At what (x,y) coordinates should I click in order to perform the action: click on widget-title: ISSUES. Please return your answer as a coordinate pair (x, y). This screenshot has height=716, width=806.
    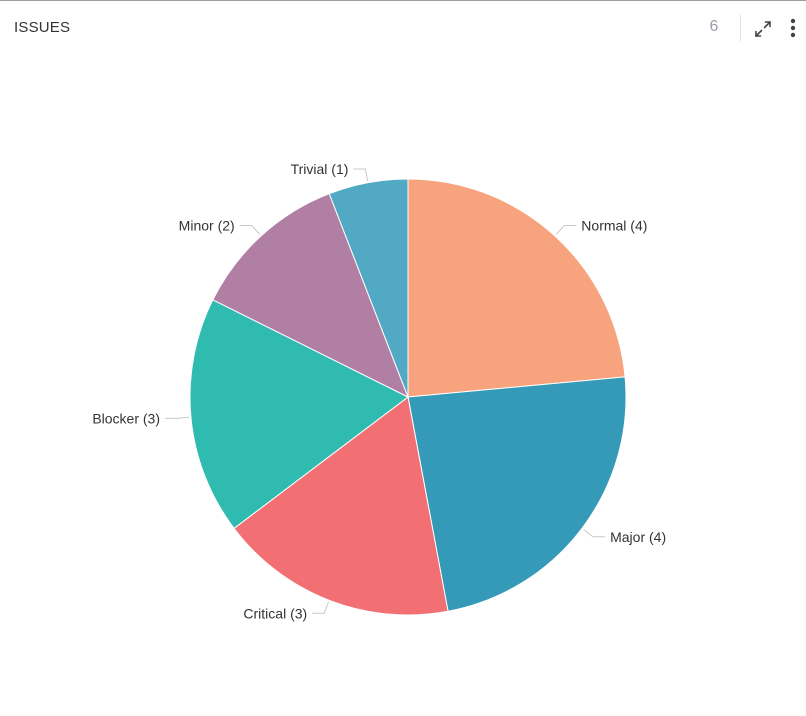
    Looking at the image, I should click on (42, 27).